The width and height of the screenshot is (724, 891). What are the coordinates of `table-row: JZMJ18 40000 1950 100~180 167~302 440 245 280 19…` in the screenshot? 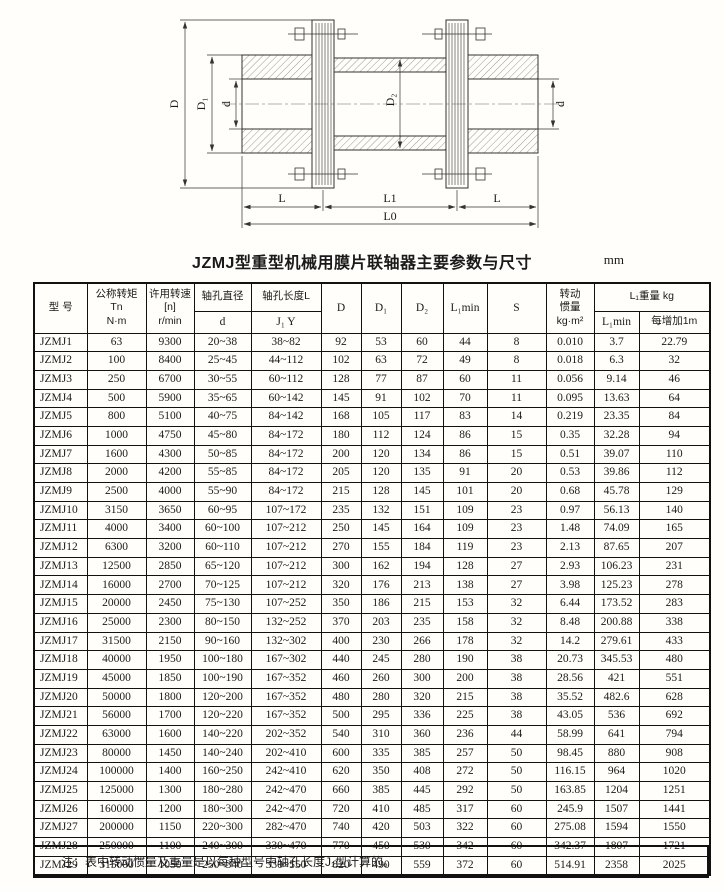 It's located at (372, 660).